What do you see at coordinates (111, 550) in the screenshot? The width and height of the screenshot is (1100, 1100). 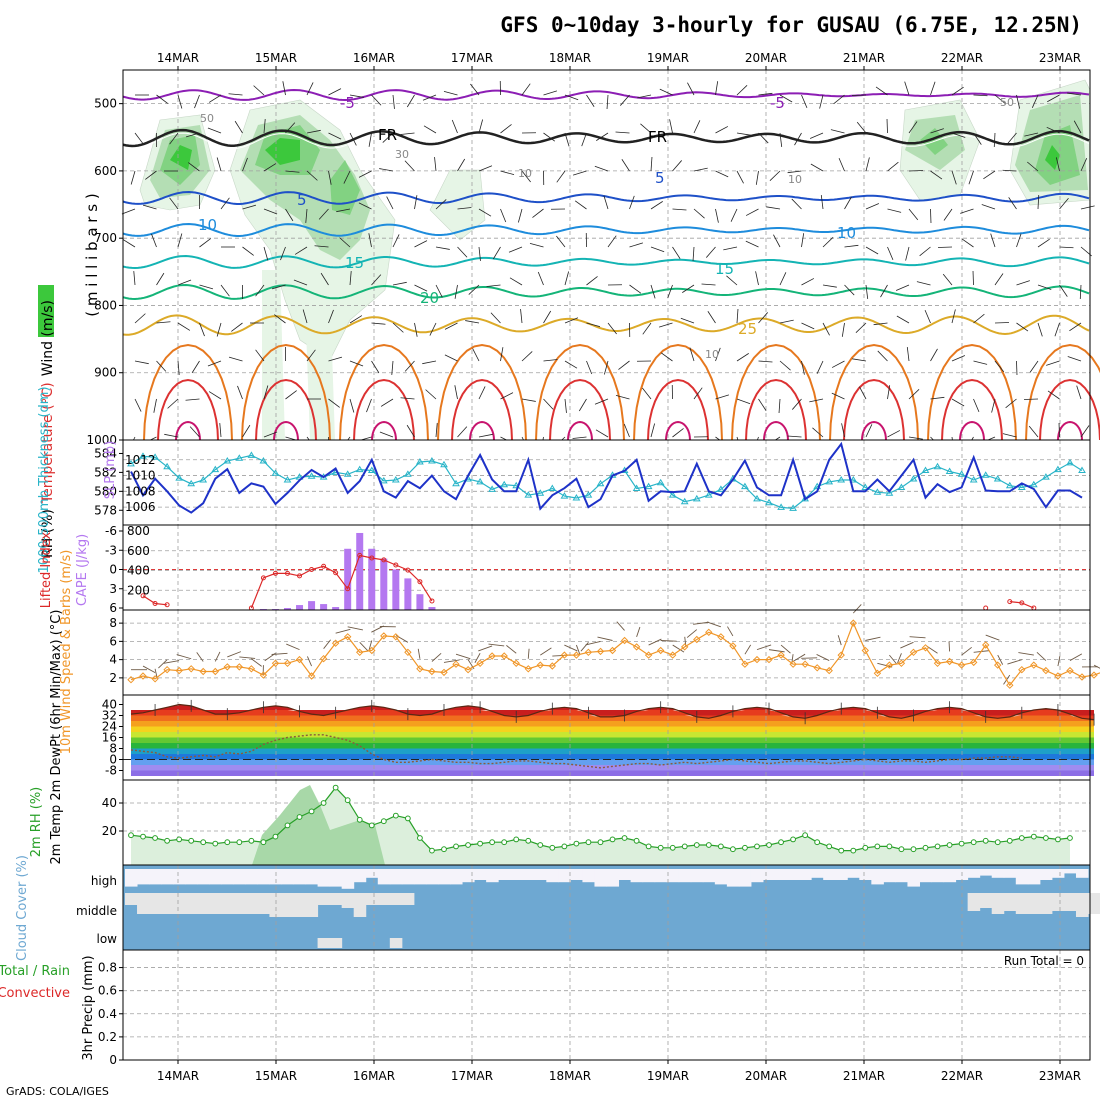 I see `lifted-index-tick: -3` at bounding box center [111, 550].